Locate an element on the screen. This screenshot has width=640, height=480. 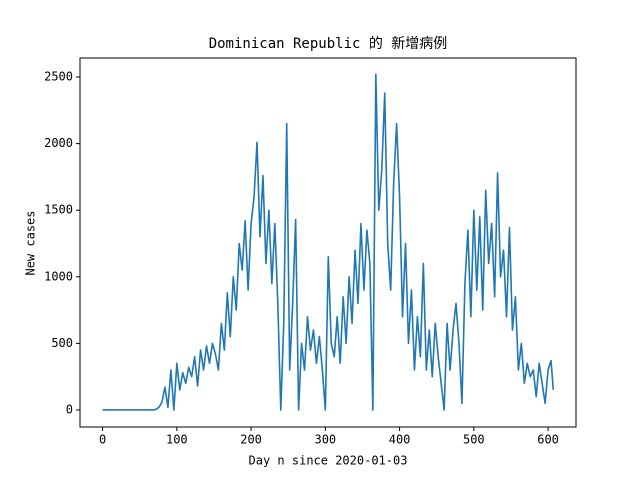
y-axis-label: New cases is located at coordinates (31, 242).